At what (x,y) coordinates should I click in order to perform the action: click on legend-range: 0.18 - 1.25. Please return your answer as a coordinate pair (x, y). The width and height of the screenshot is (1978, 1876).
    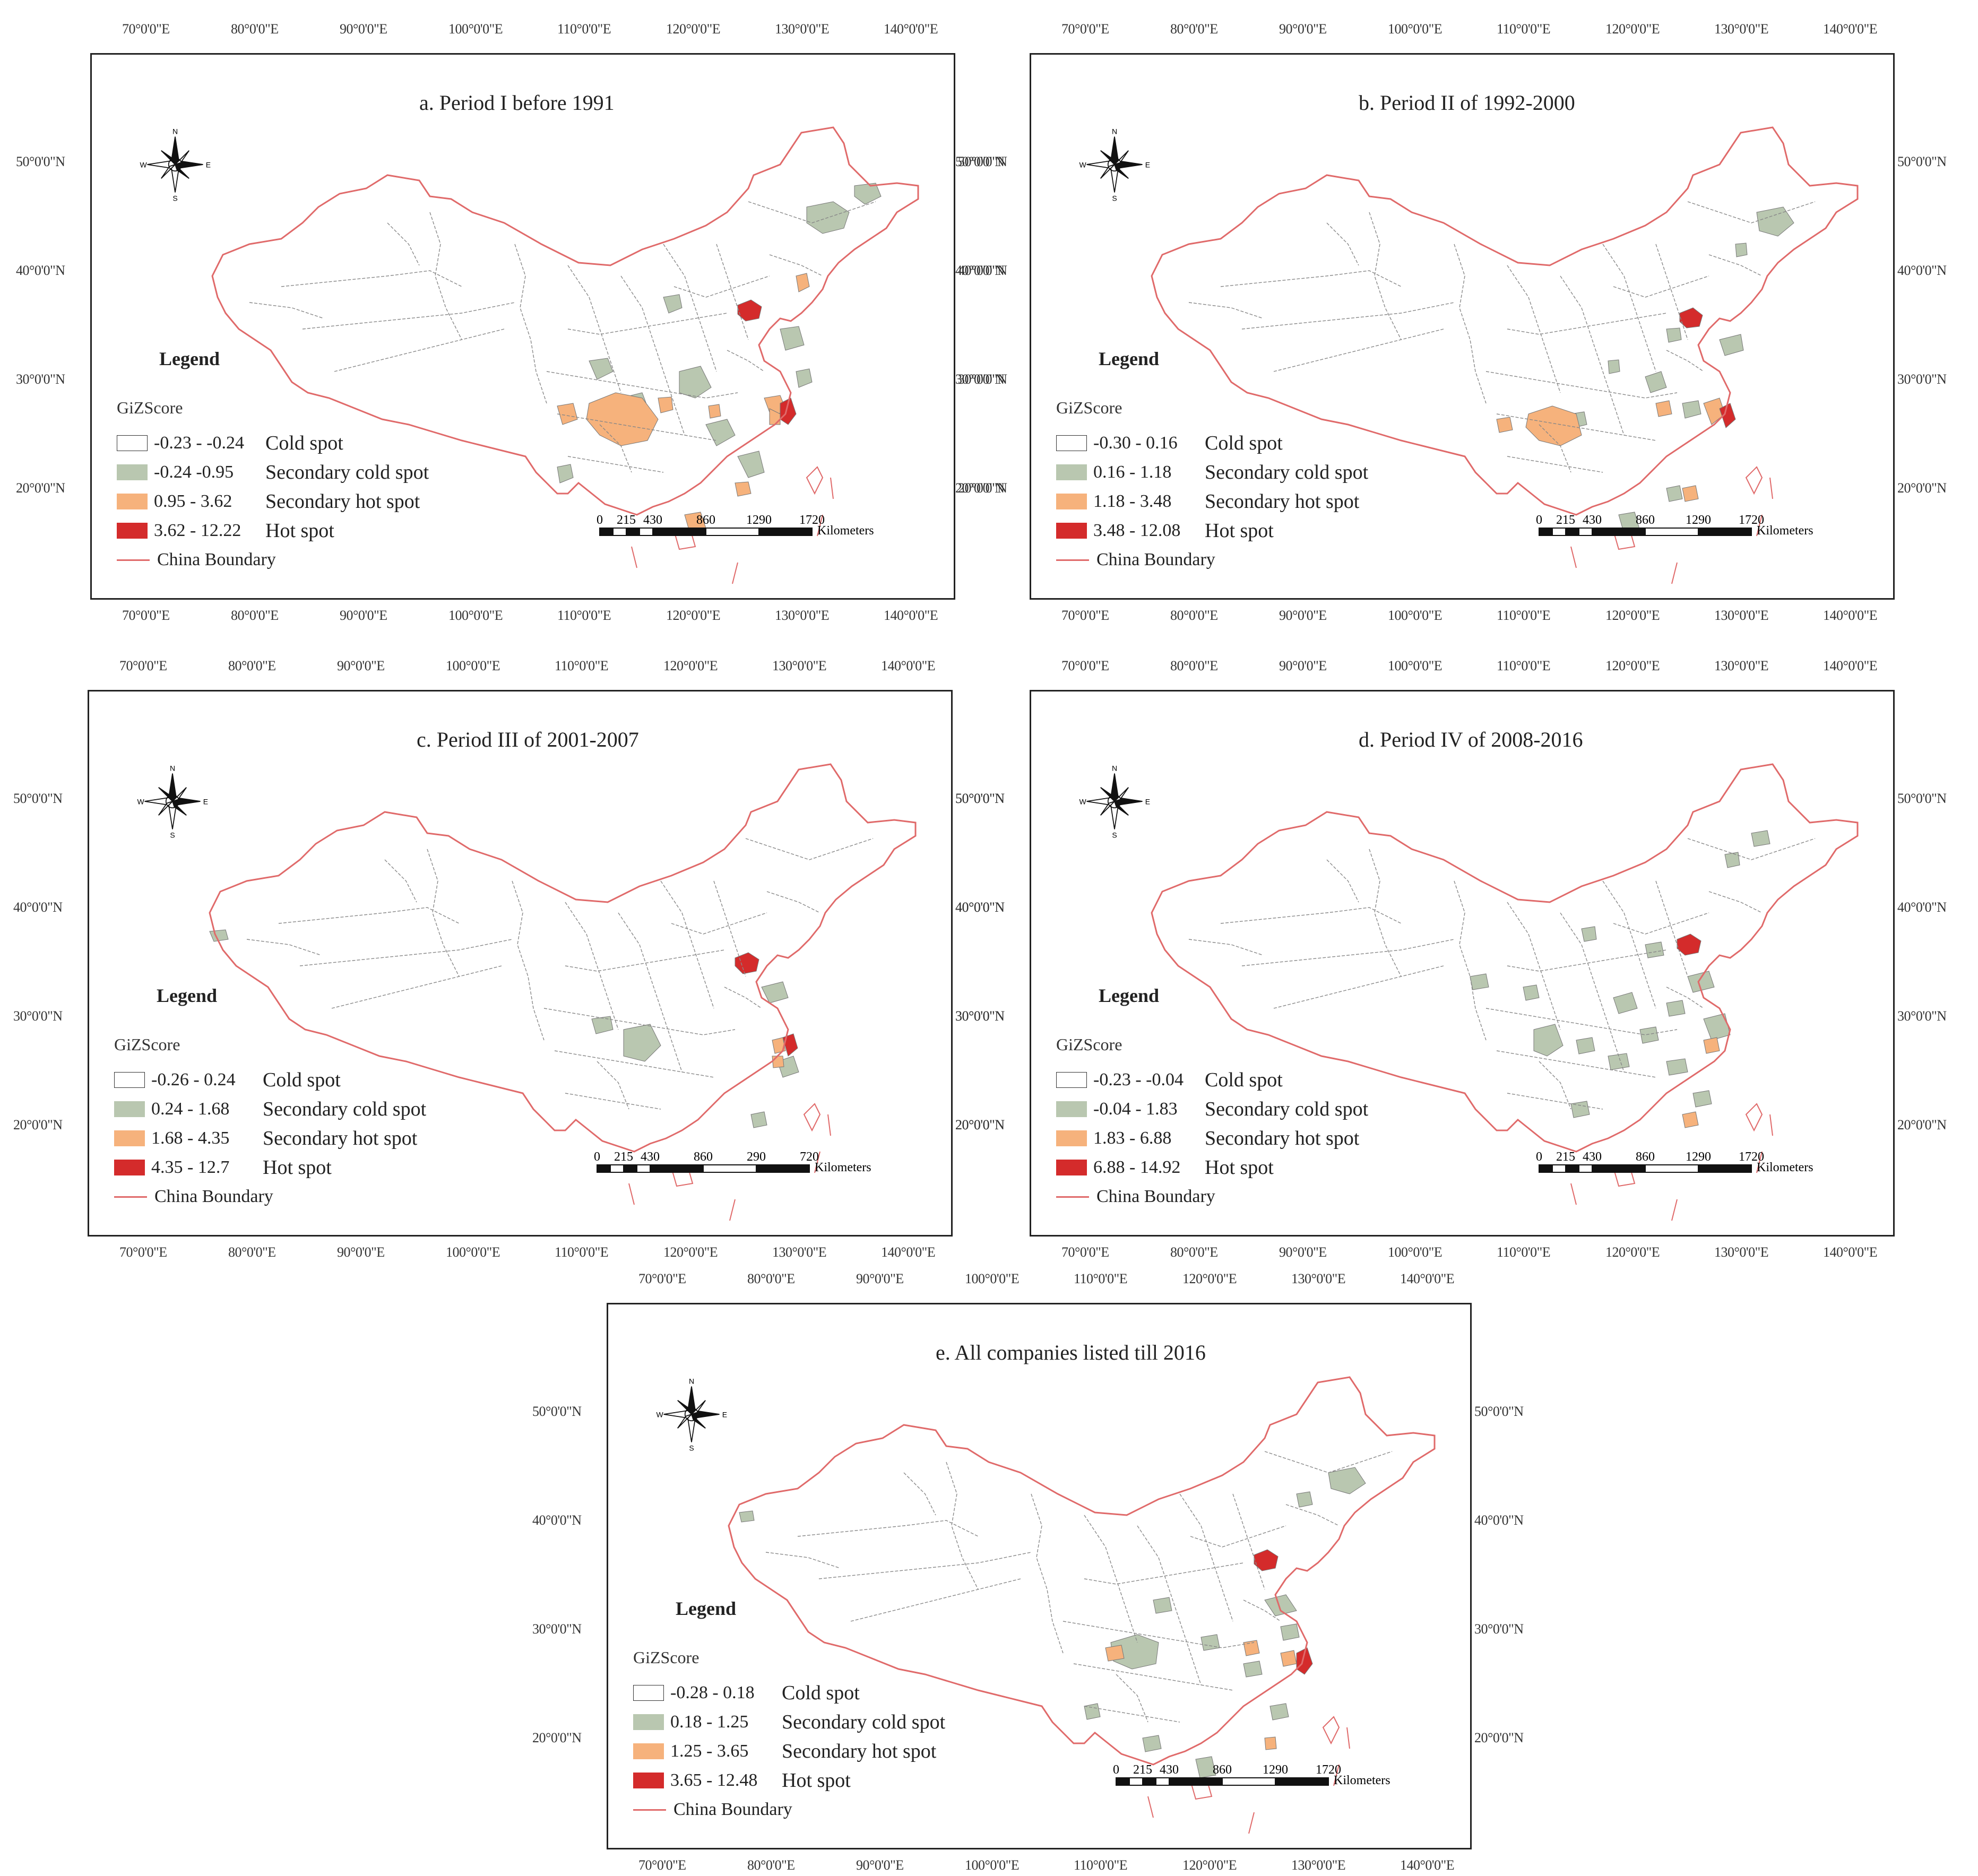
    Looking at the image, I should click on (709, 1722).